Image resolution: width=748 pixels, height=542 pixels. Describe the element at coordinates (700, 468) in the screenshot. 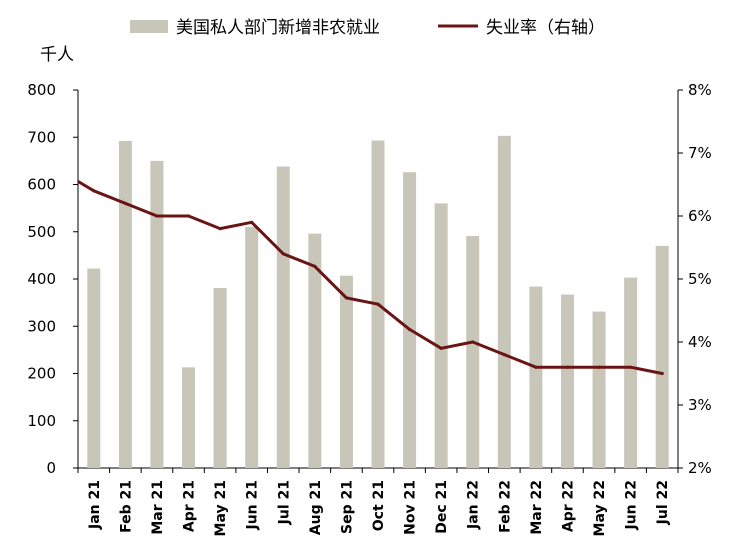

I see `right-axis-tick-label: 2%` at that location.